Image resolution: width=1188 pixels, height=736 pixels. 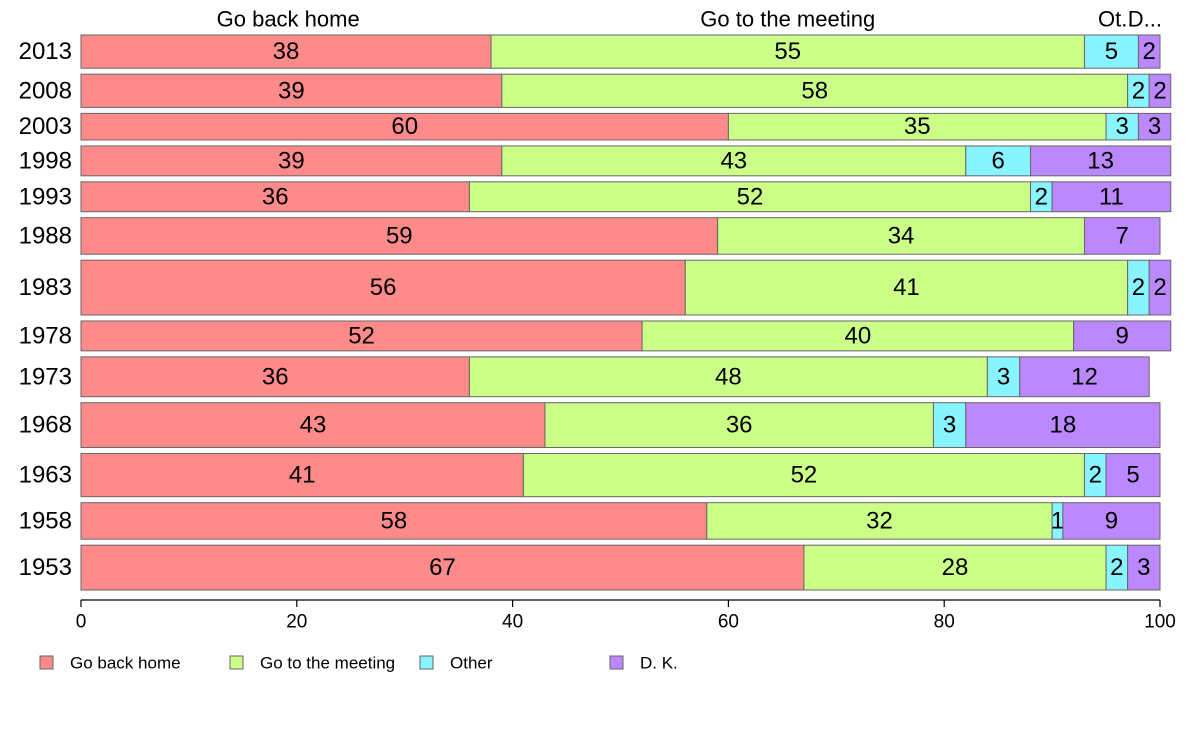 What do you see at coordinates (45, 287) in the screenshot?
I see `y-tick-label: 1983` at bounding box center [45, 287].